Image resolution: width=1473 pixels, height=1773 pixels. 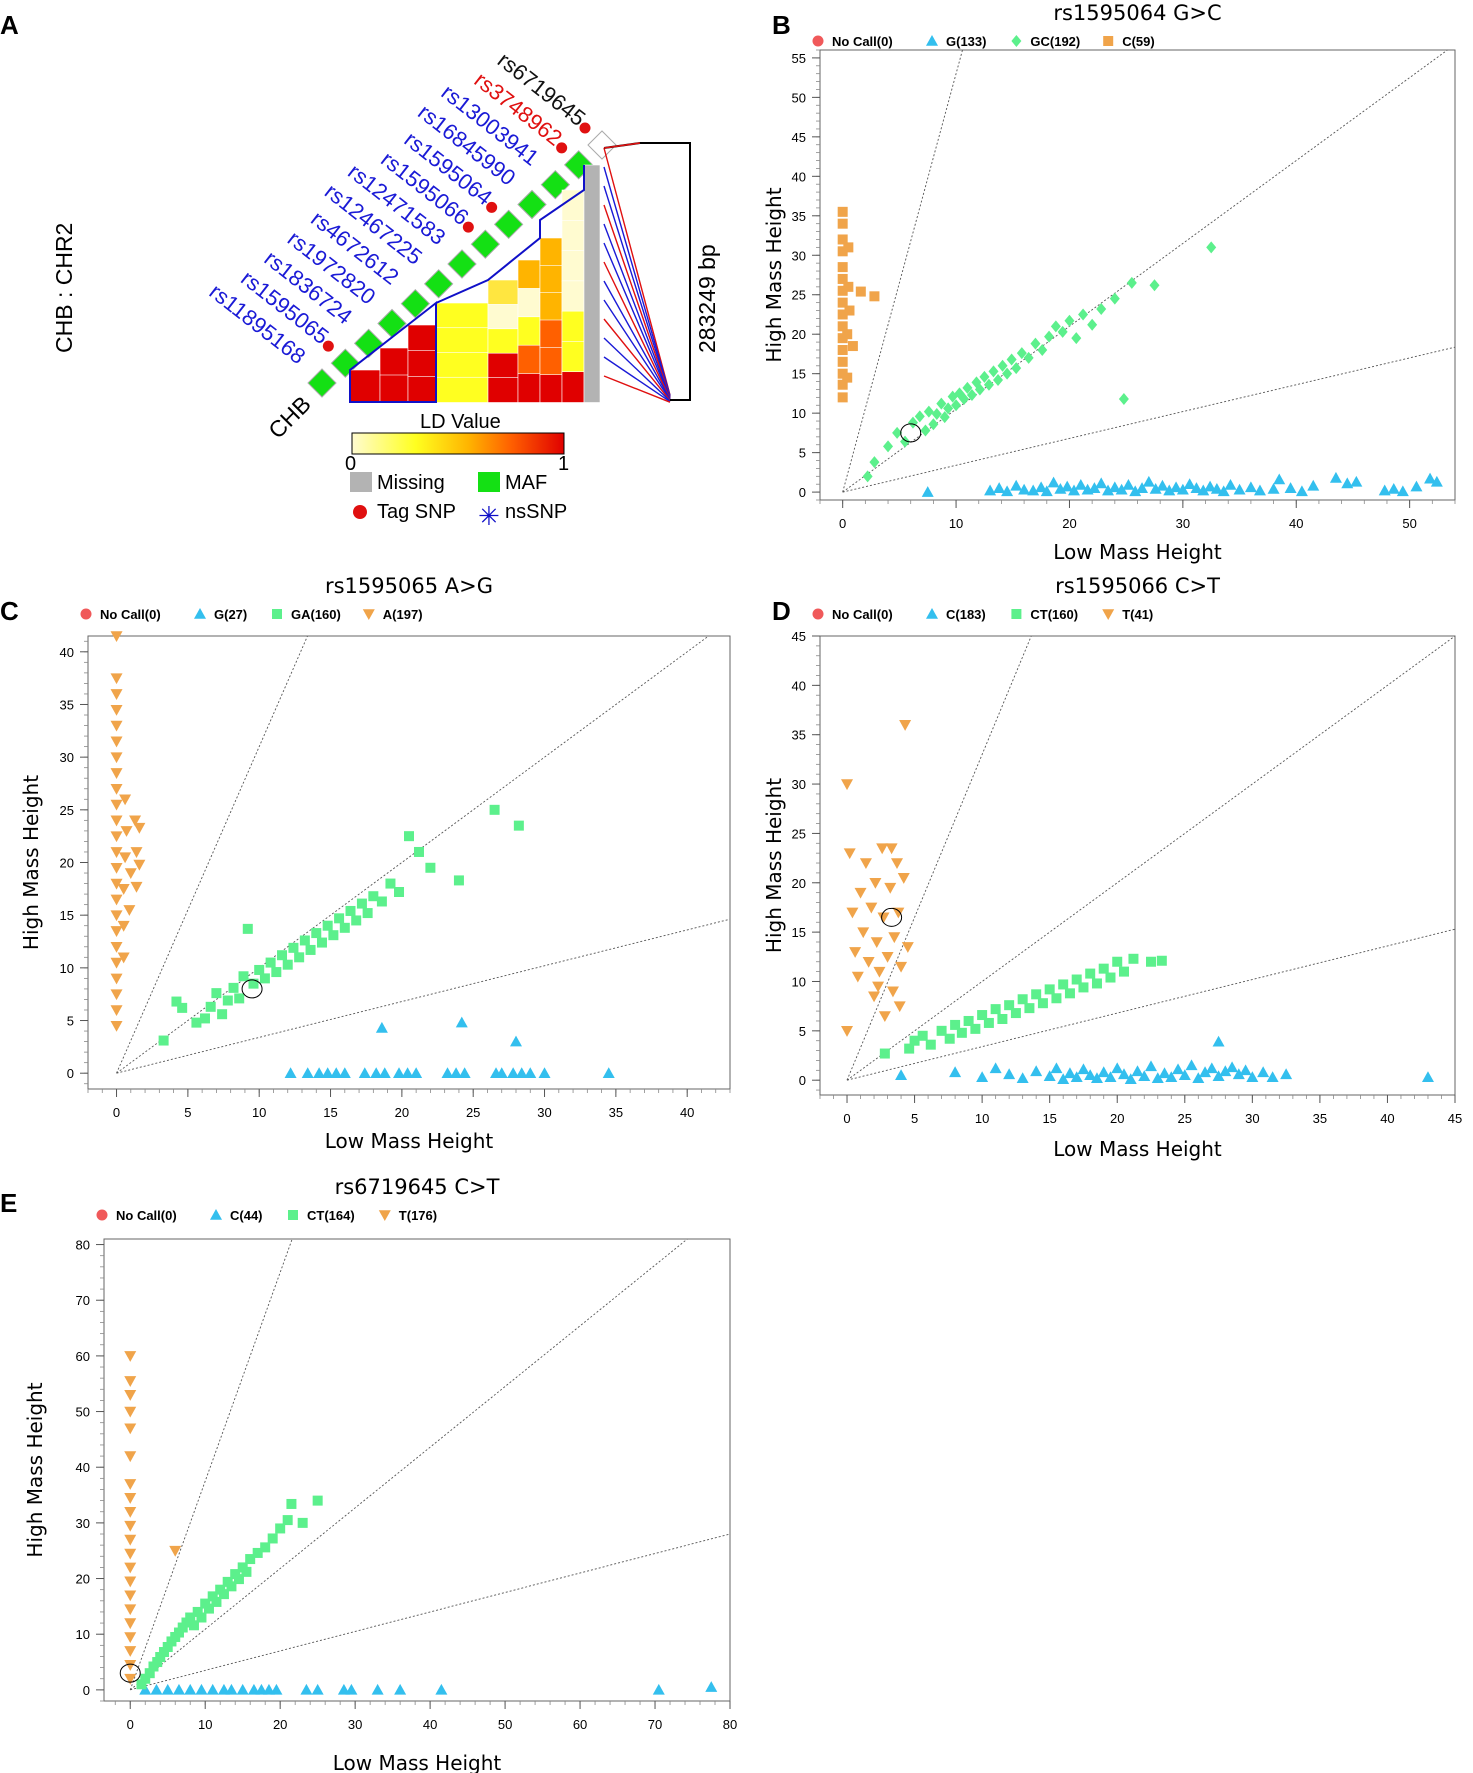 What do you see at coordinates (458, 443) in the screenshot?
I see `ld-colorbar` at bounding box center [458, 443].